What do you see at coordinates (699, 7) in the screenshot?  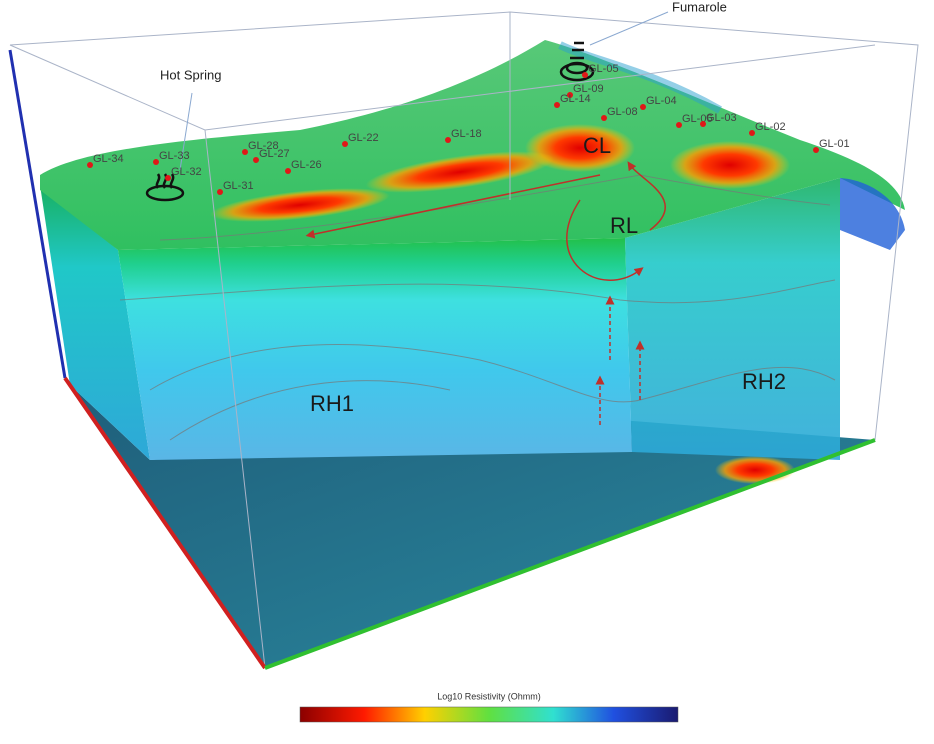 I see `fumarole-label: Fumarole` at bounding box center [699, 7].